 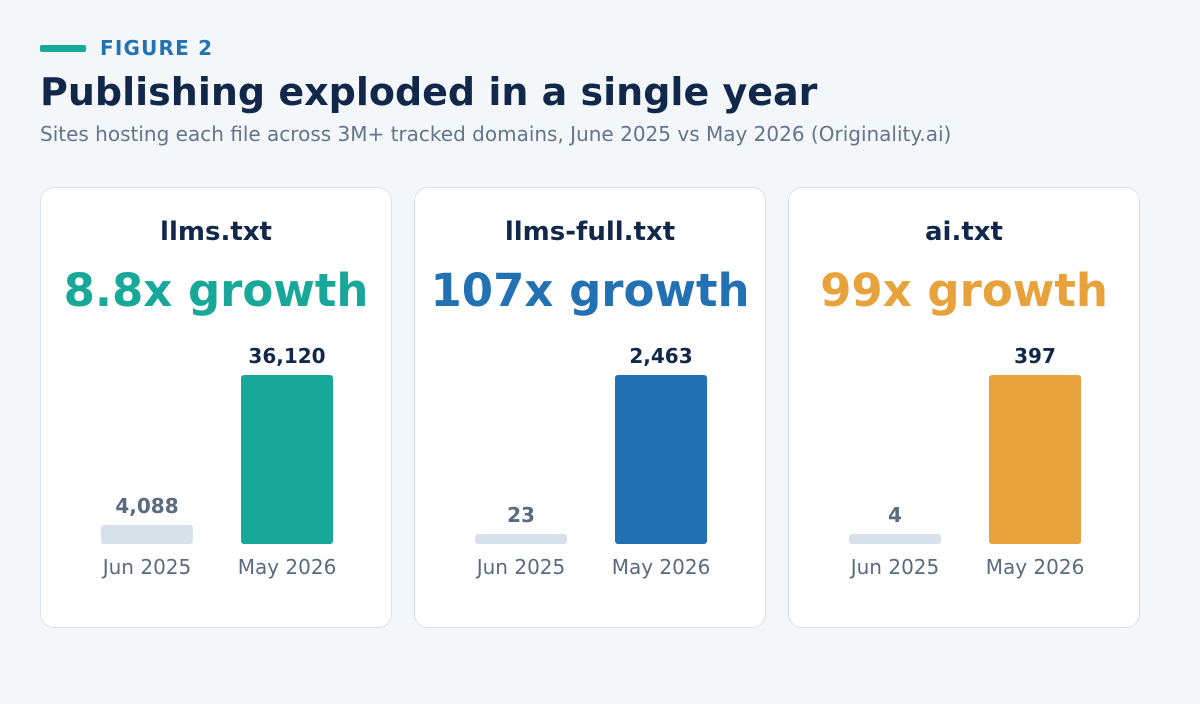 What do you see at coordinates (661, 459) in the screenshot?
I see `bar-llms-full-txt-may-2026` at bounding box center [661, 459].